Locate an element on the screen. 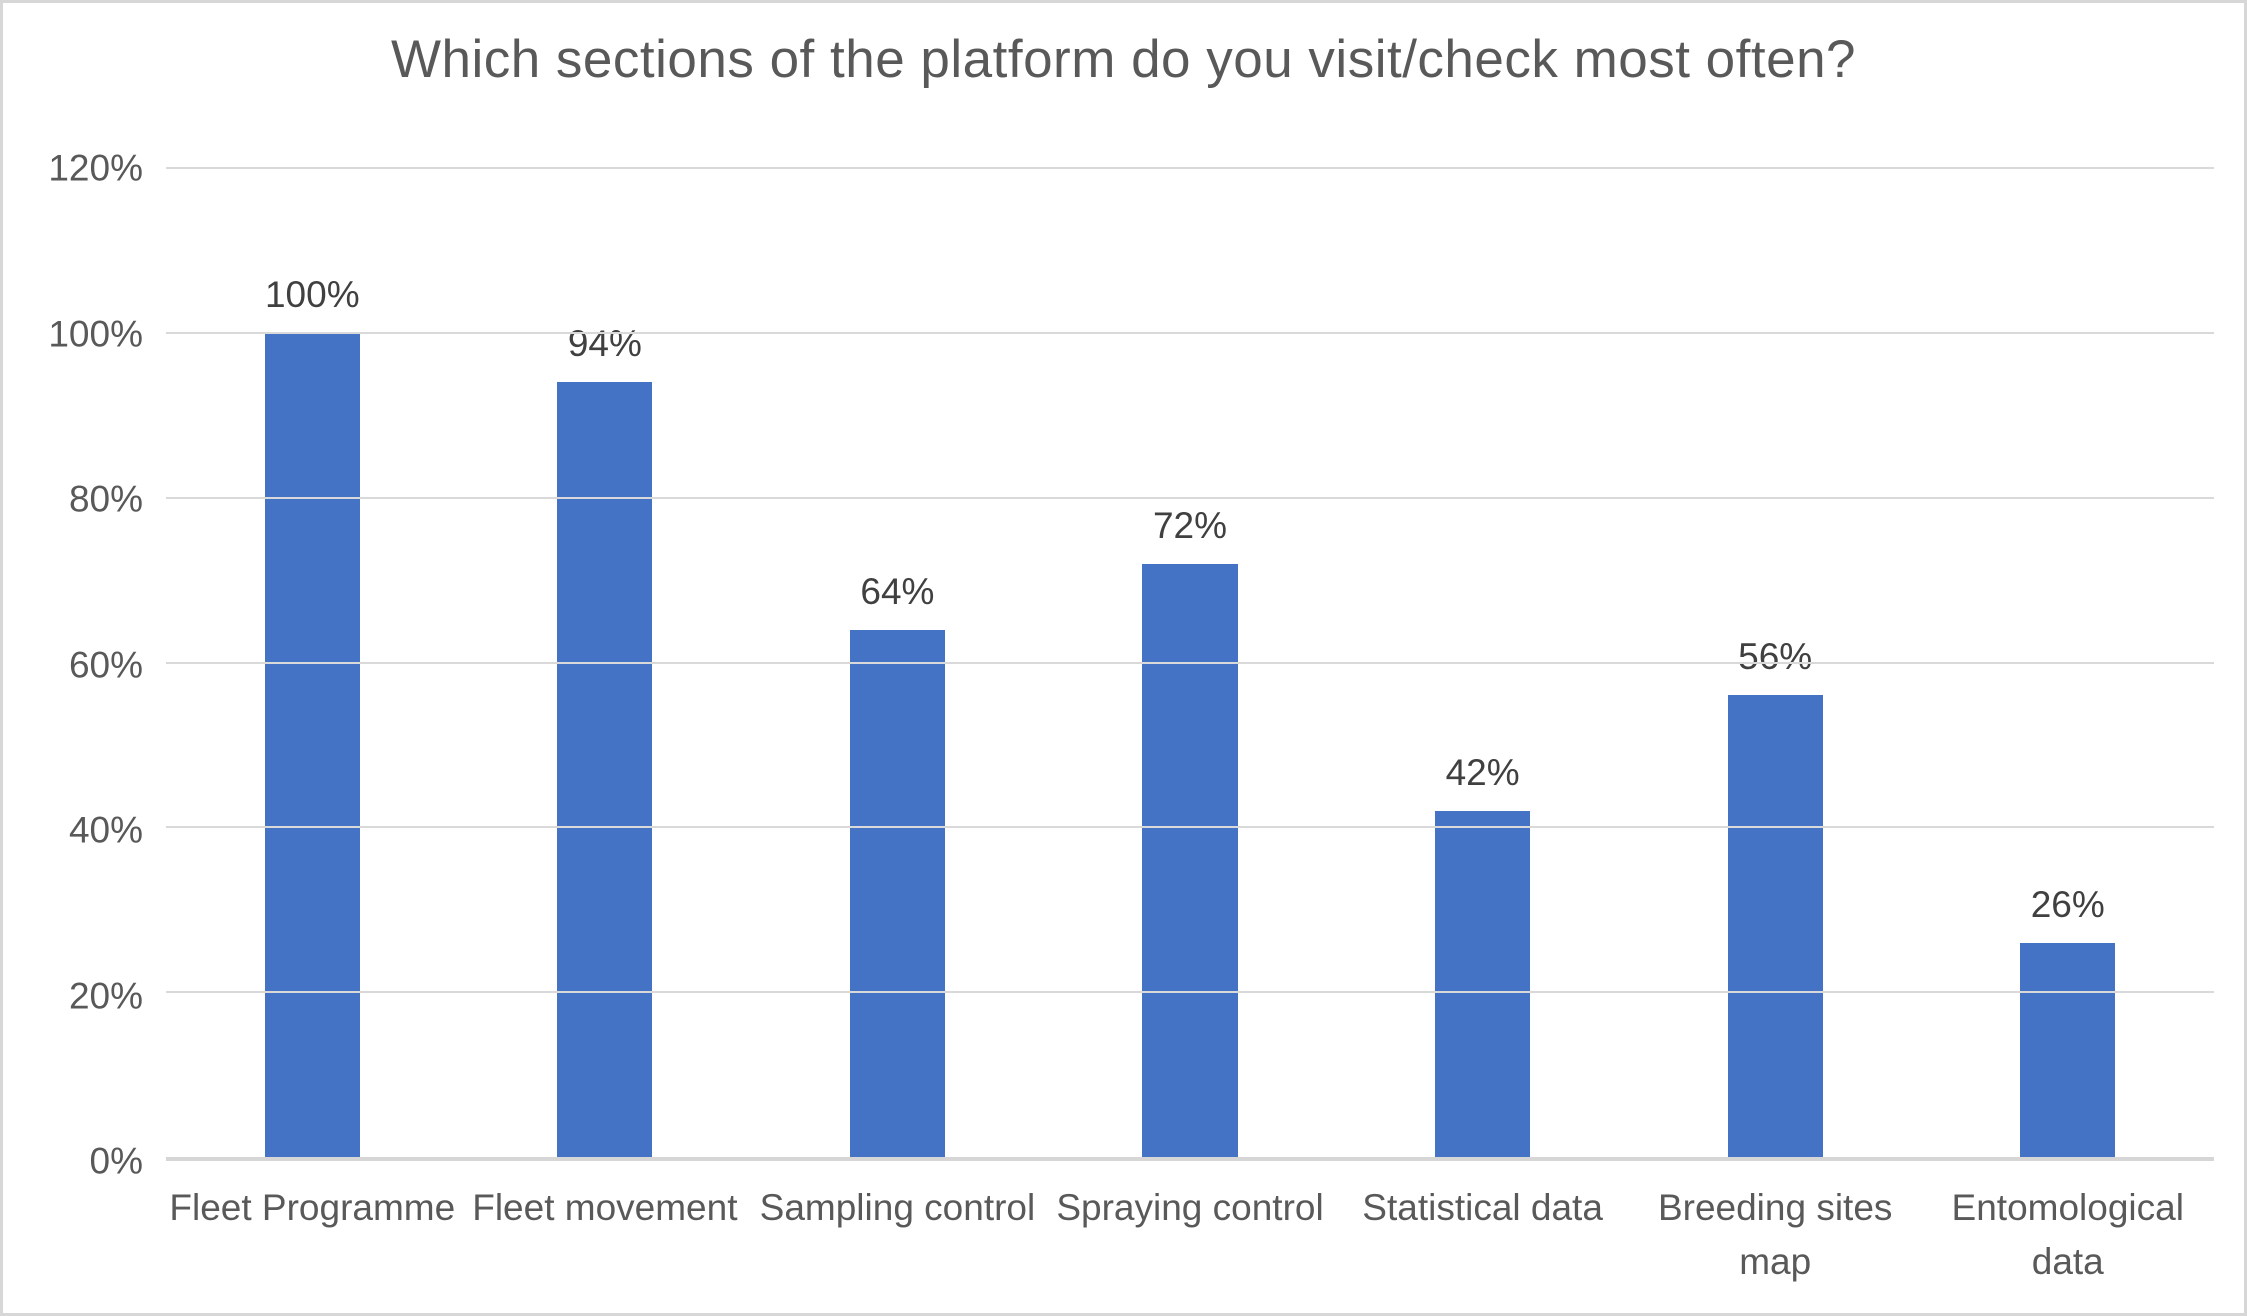 Image resolution: width=2247 pixels, height=1316 pixels. bar-value-label: 100% is located at coordinates (312, 294).